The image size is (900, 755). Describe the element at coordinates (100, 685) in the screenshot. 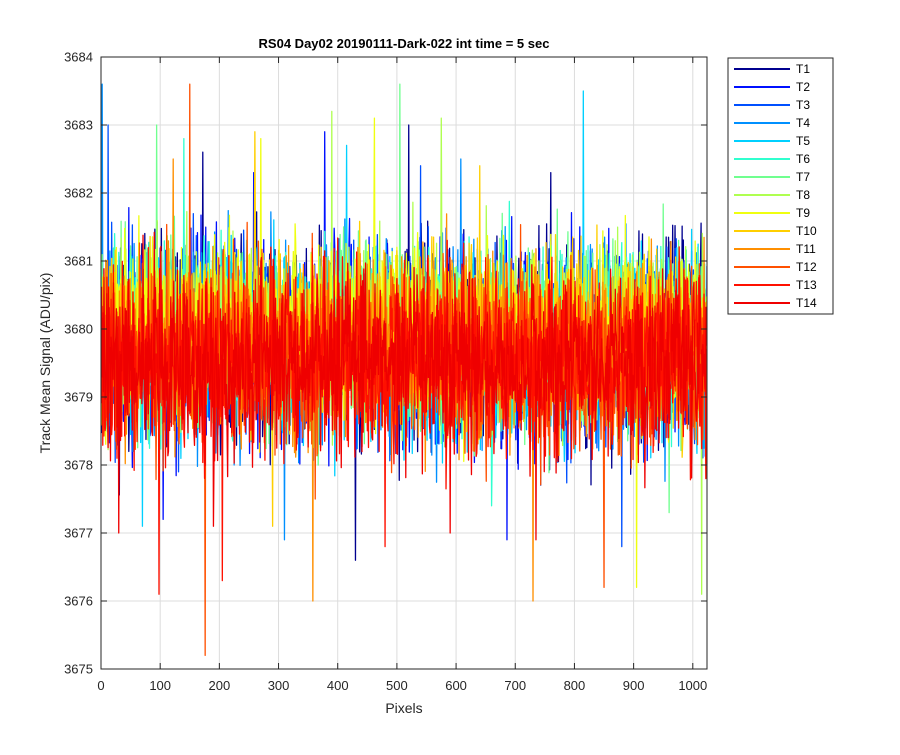

I see `x-tick-label: 0` at that location.